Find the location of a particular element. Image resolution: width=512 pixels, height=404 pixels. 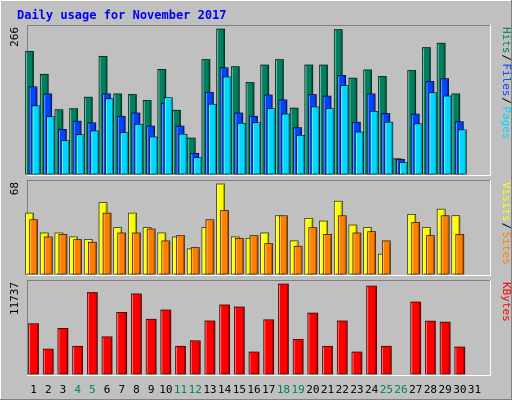

day-label-22: 22 is located at coordinates (342, 389).